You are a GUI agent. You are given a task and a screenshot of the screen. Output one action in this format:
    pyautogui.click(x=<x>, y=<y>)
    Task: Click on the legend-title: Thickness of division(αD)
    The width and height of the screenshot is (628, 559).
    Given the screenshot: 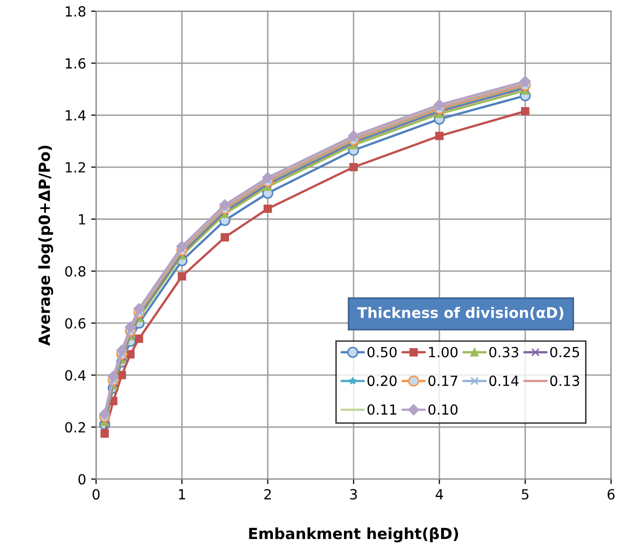 What is the action you would take?
    pyautogui.click(x=460, y=313)
    